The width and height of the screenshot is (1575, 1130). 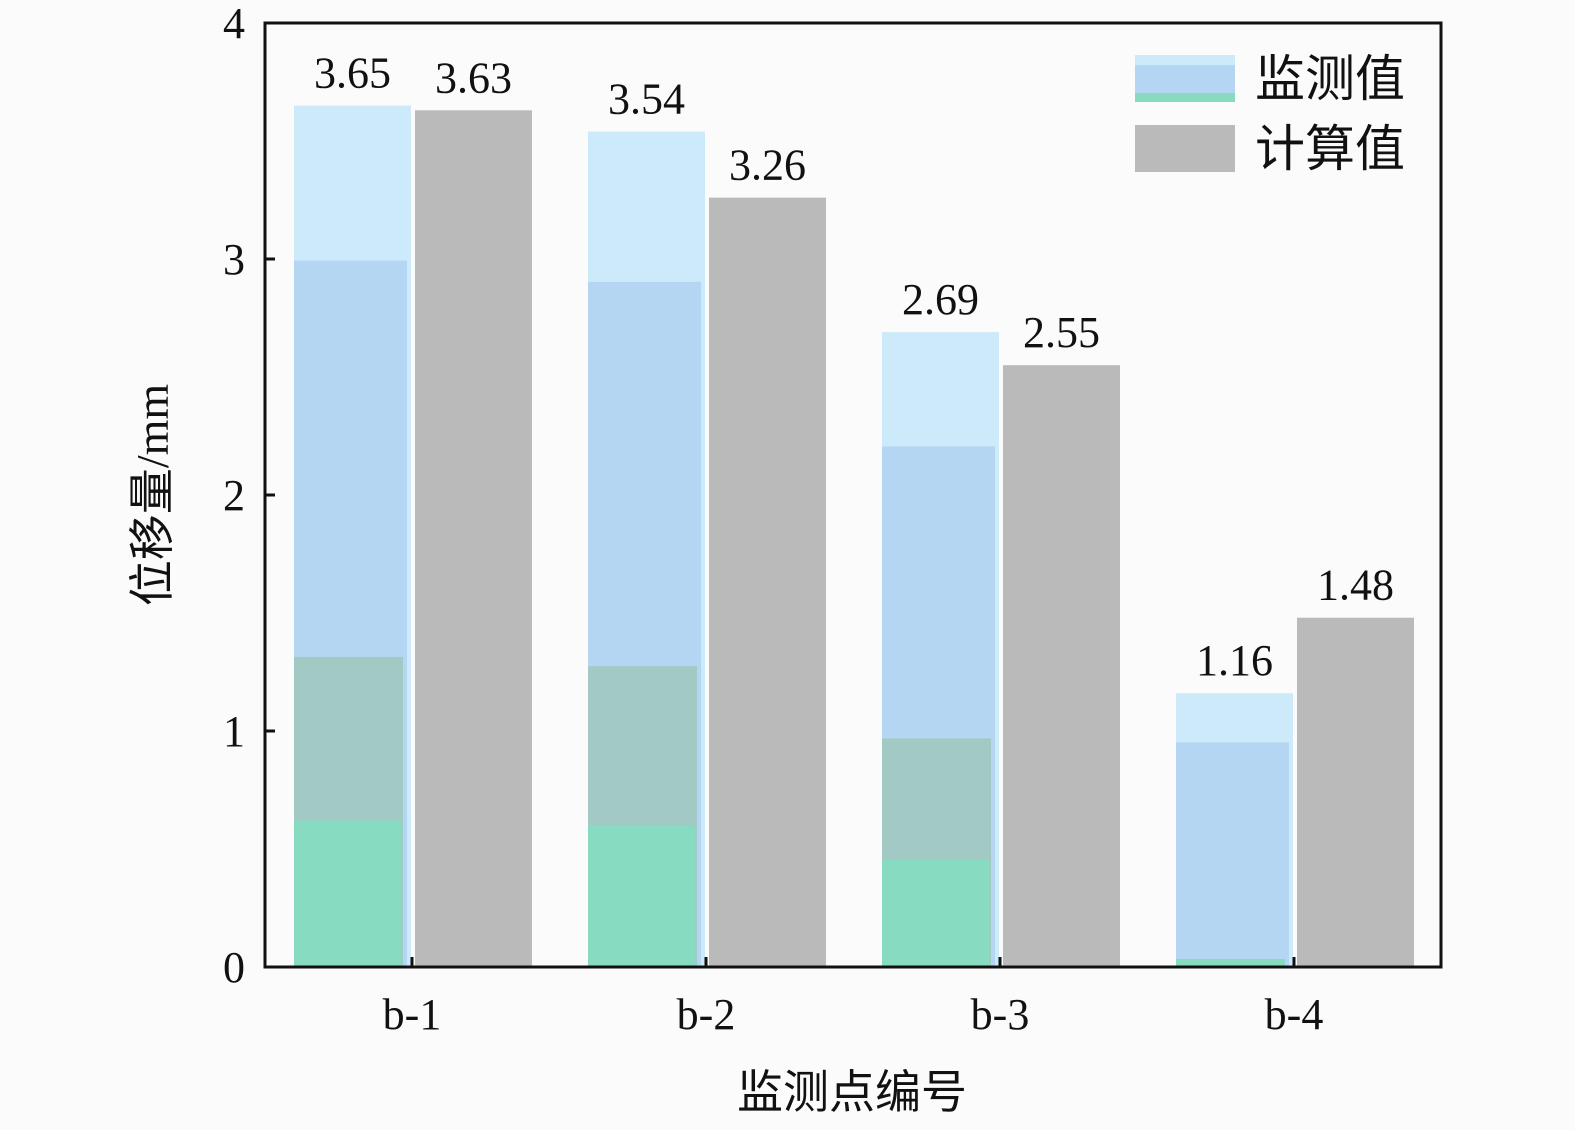 What do you see at coordinates (1234, 660) in the screenshot?
I see `data-label-monitored-b-4: 1.16` at bounding box center [1234, 660].